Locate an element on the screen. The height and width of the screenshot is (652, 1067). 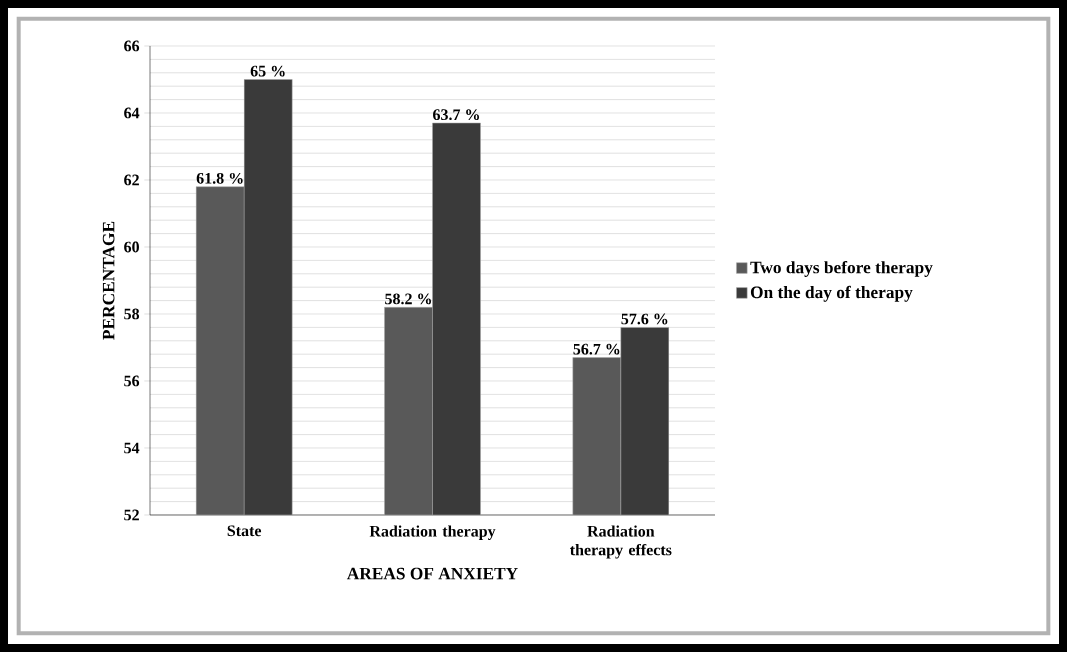
x-axis-title: AREAS OF ANXIETY is located at coordinates (432, 573).